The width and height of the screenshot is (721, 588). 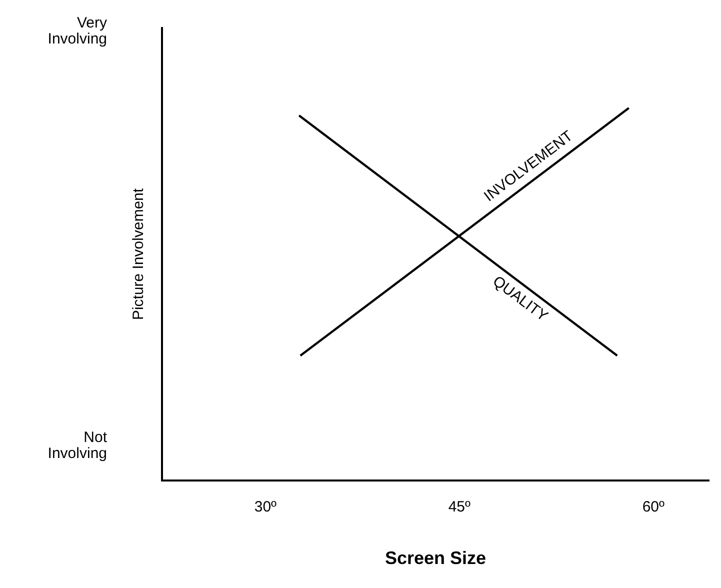 What do you see at coordinates (139, 254) in the screenshot?
I see `y-axis-title: Picture Involvement` at bounding box center [139, 254].